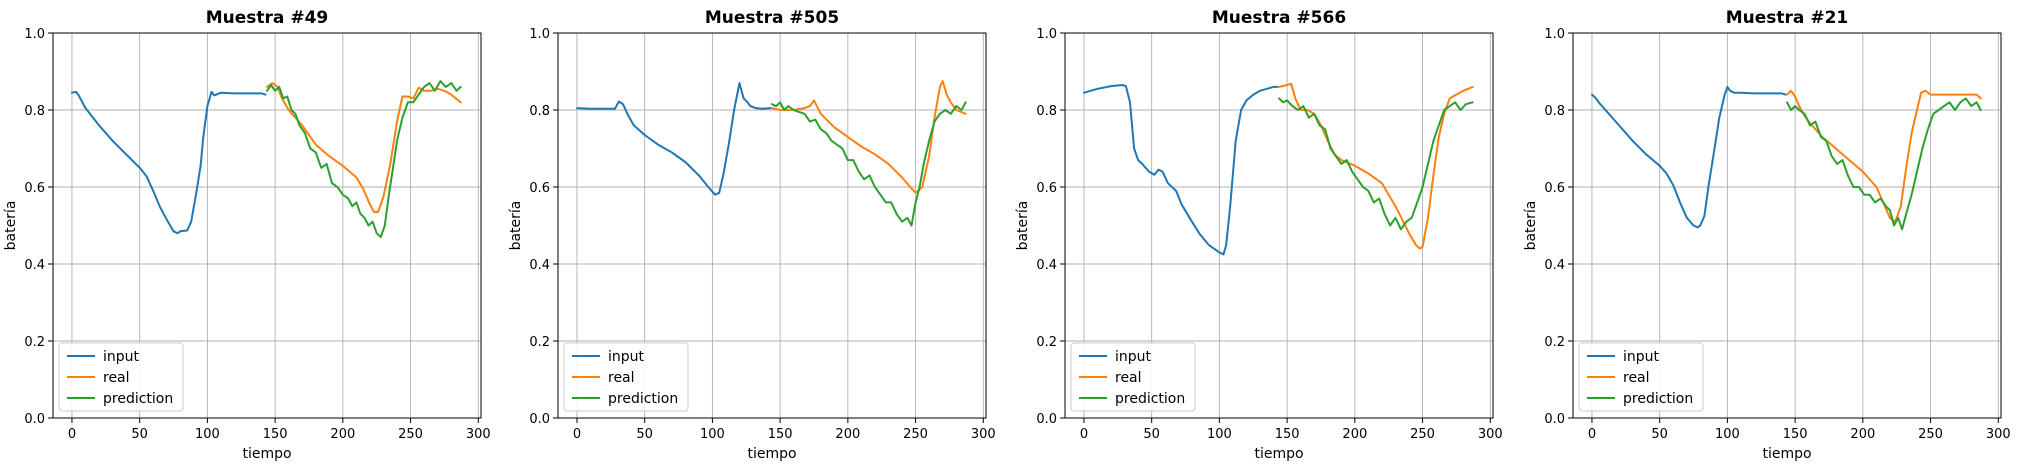 The image size is (2020, 470). I want to click on chart-title: Muestra #49, so click(267, 18).